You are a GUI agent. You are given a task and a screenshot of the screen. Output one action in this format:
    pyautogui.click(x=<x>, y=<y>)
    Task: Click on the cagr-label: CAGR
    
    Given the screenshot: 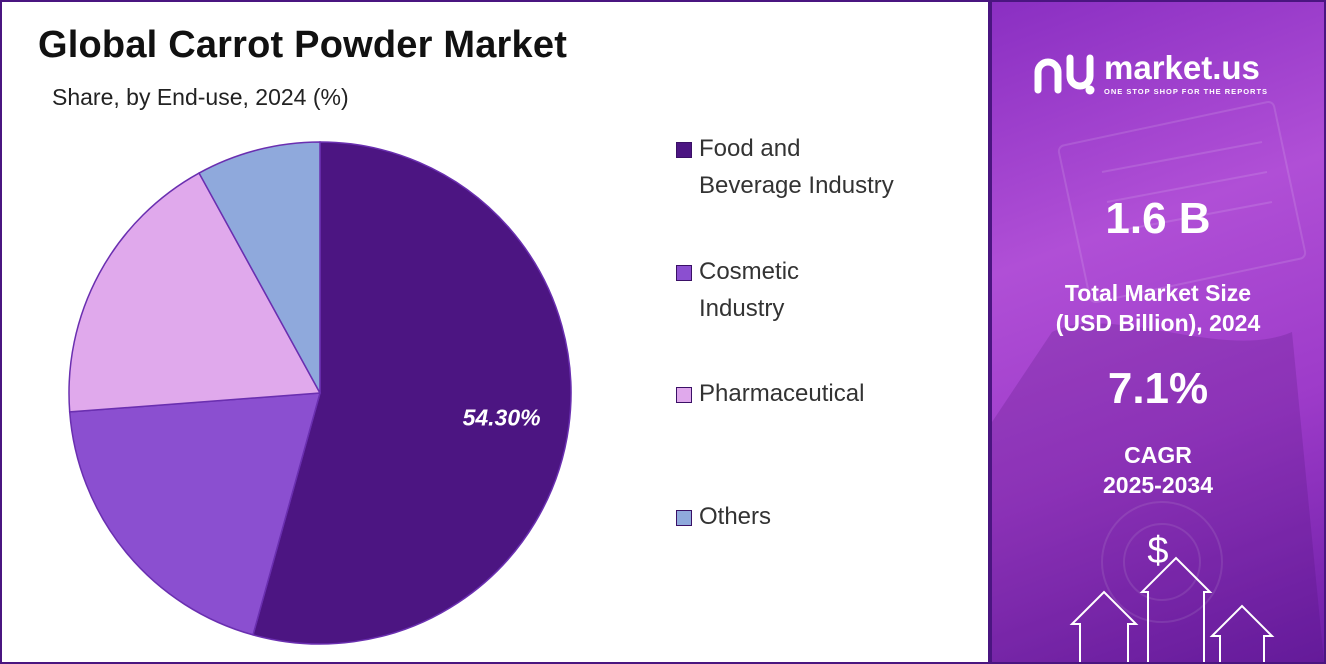 What is the action you would take?
    pyautogui.click(x=1158, y=455)
    